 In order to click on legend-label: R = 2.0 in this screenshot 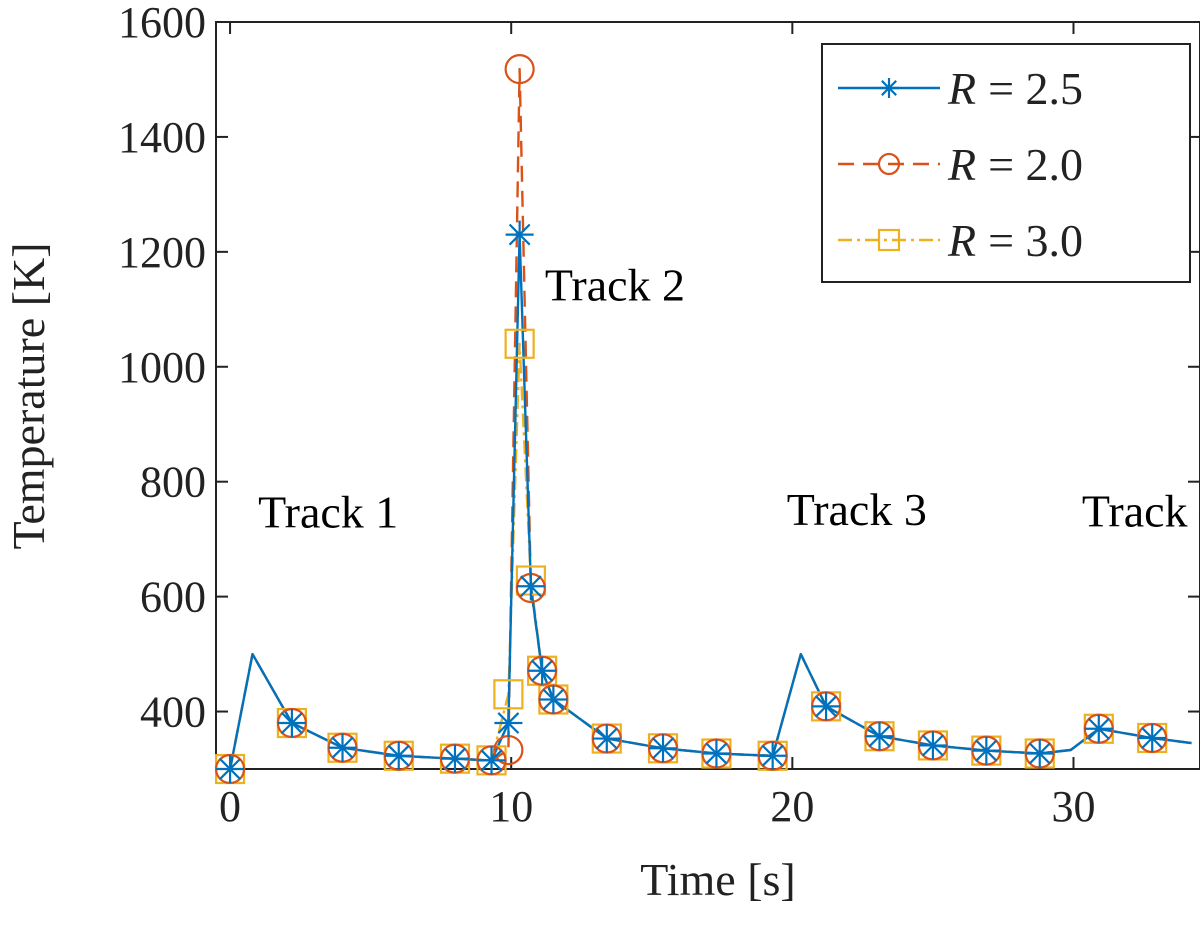, I will do `click(1015, 164)`.